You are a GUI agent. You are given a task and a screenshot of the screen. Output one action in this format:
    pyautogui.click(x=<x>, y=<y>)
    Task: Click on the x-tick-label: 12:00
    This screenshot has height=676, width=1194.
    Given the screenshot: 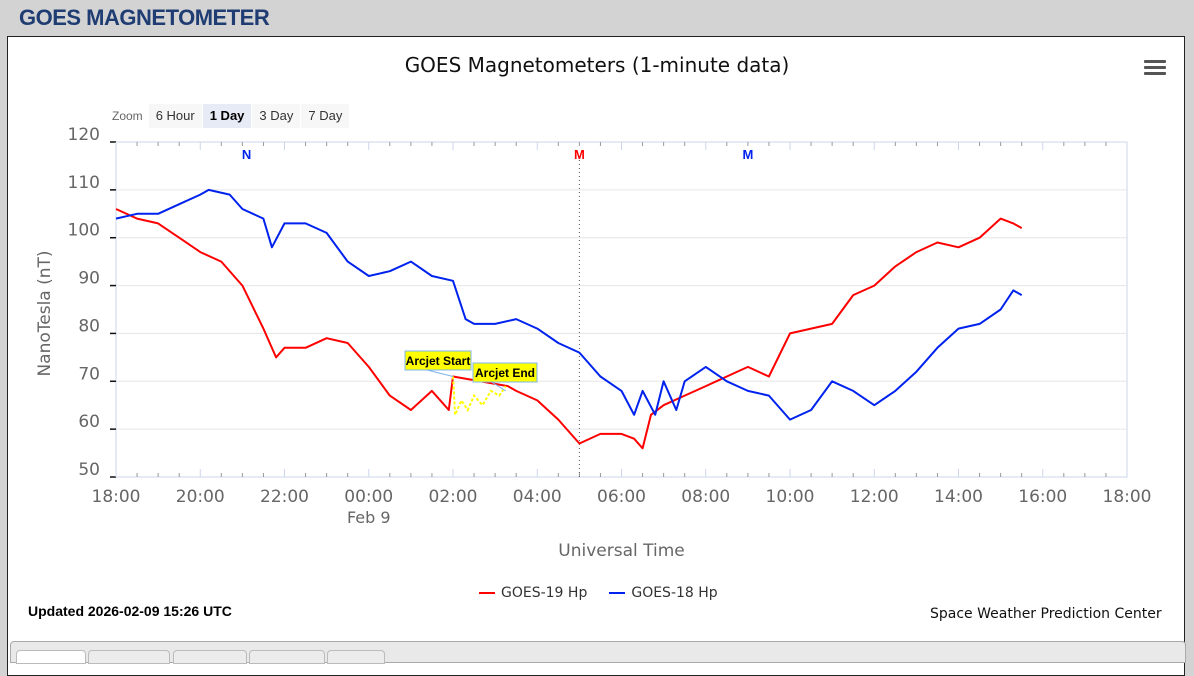 What is the action you would take?
    pyautogui.click(x=874, y=497)
    